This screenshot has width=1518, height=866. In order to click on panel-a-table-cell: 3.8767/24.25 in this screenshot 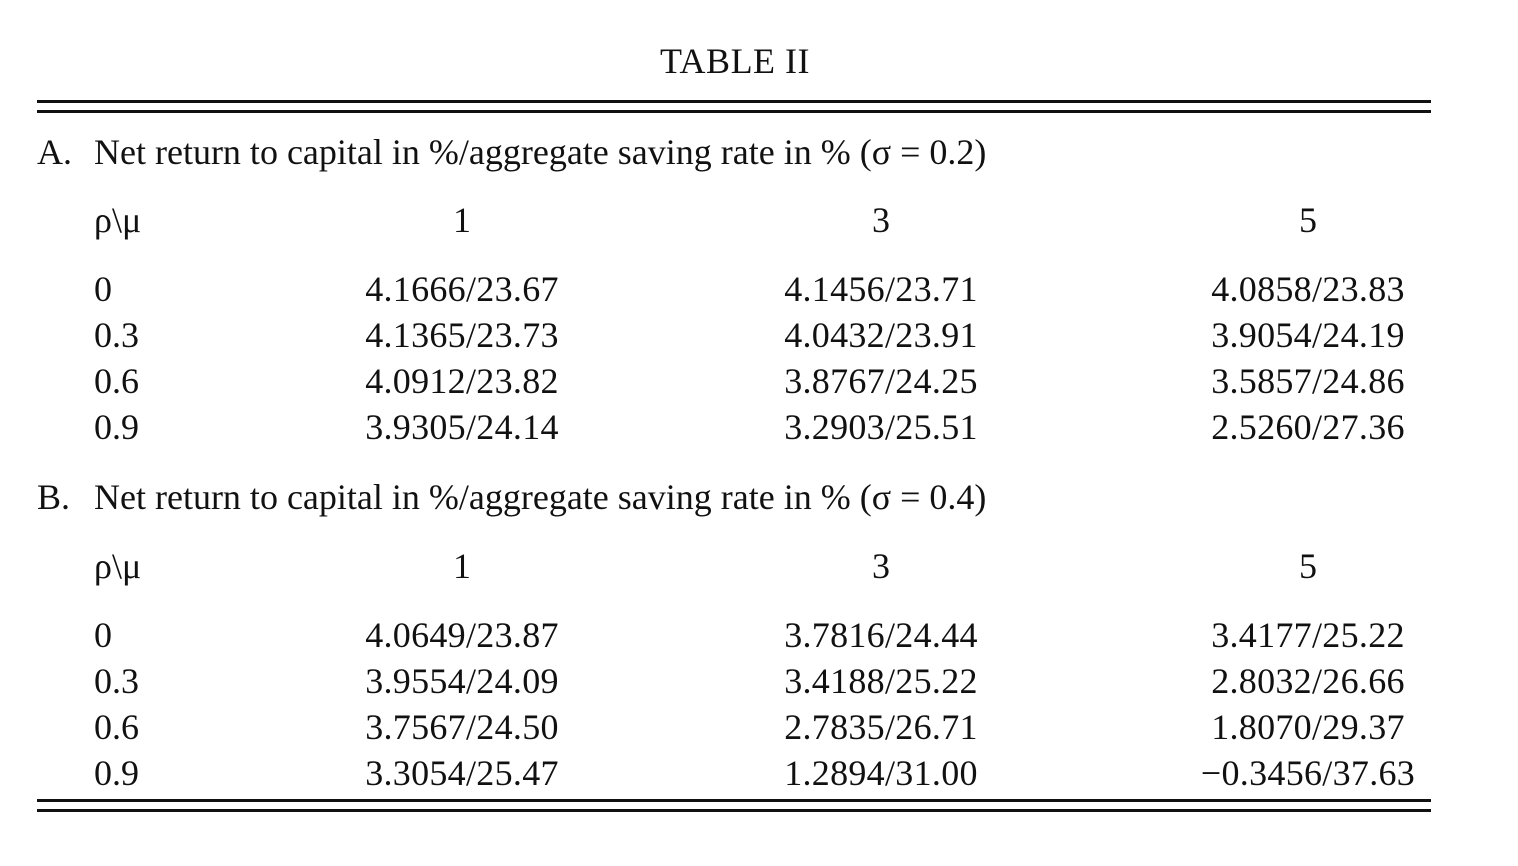, I will do `click(881, 381)`.